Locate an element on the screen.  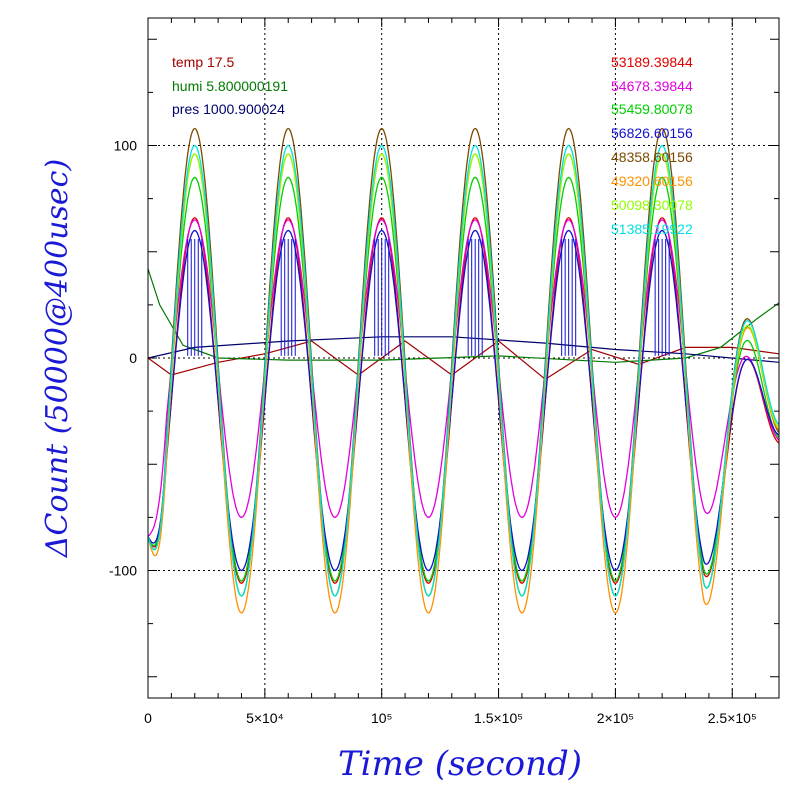
y-tick-labels: -100 0 100 is located at coordinates (123, 358).